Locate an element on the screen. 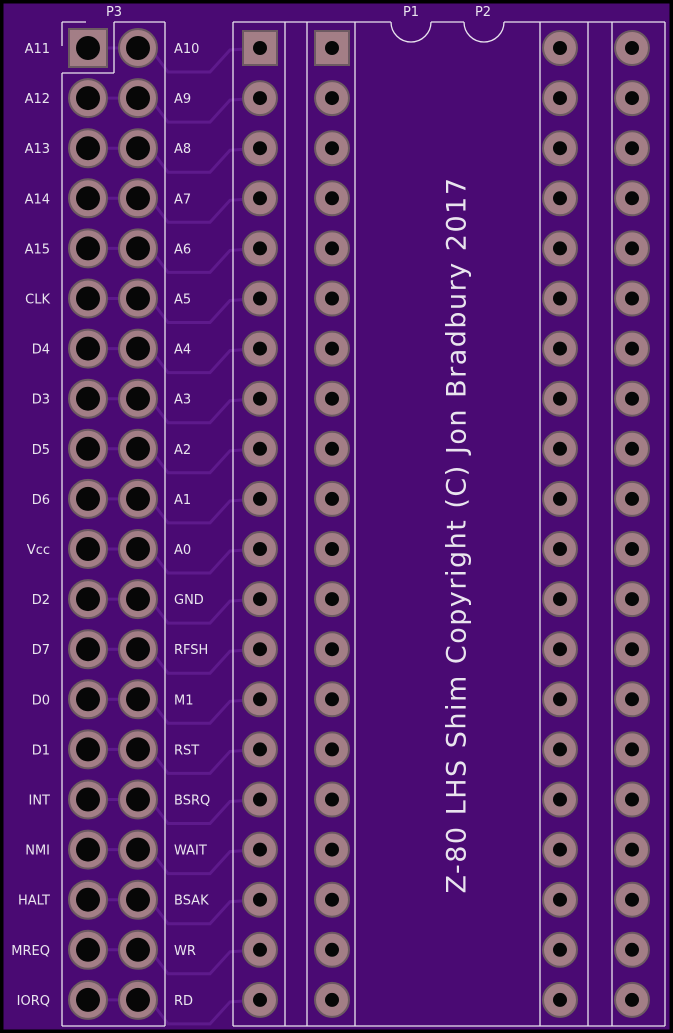 Image resolution: width=673 pixels, height=1033 pixels. pin-label-left: D2 is located at coordinates (41, 600).